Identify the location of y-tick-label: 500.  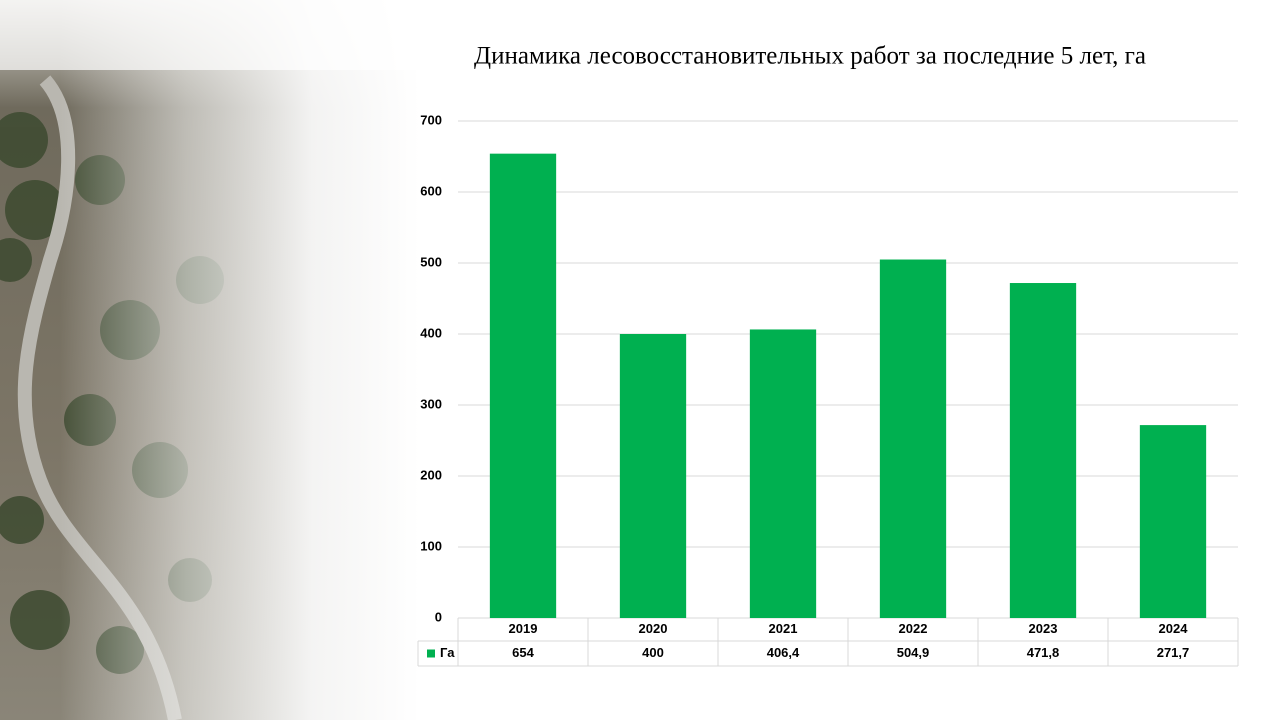
(431, 261).